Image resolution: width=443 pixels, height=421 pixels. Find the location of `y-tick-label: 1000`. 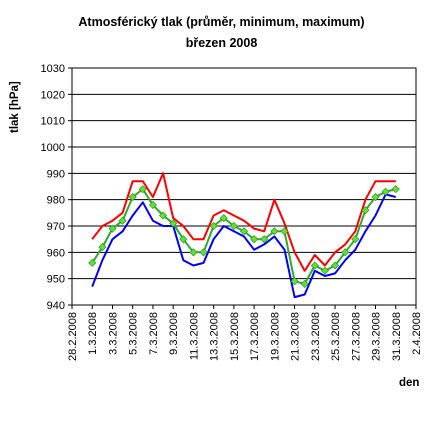

y-tick-label: 1000 is located at coordinates (53, 148).